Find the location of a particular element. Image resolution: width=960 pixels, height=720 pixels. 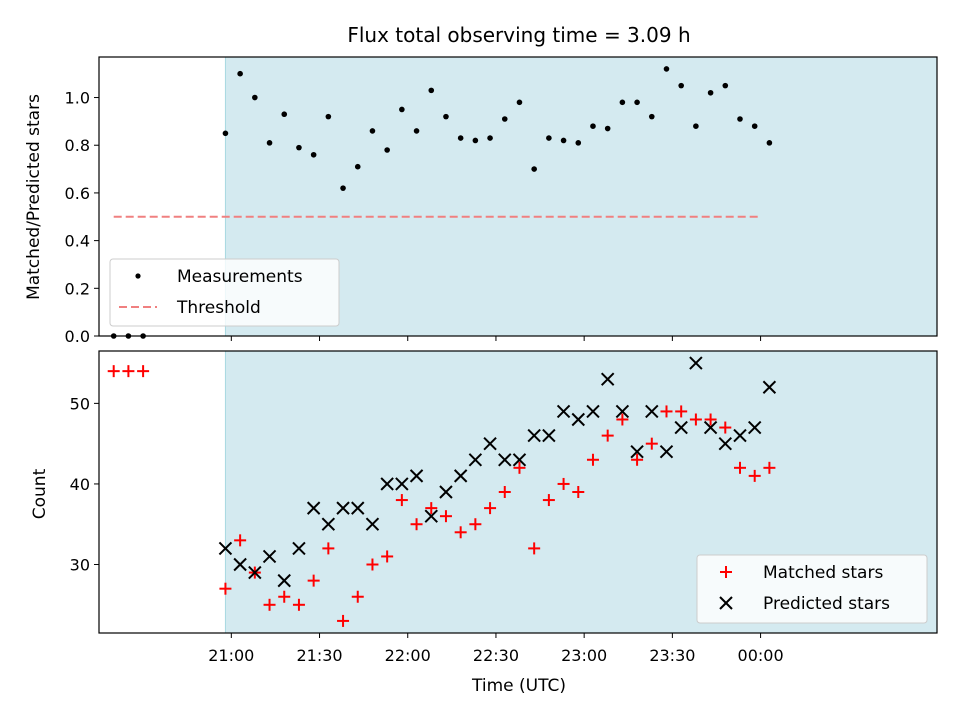

top-y-tick-label: 0.2 is located at coordinates (77, 288).